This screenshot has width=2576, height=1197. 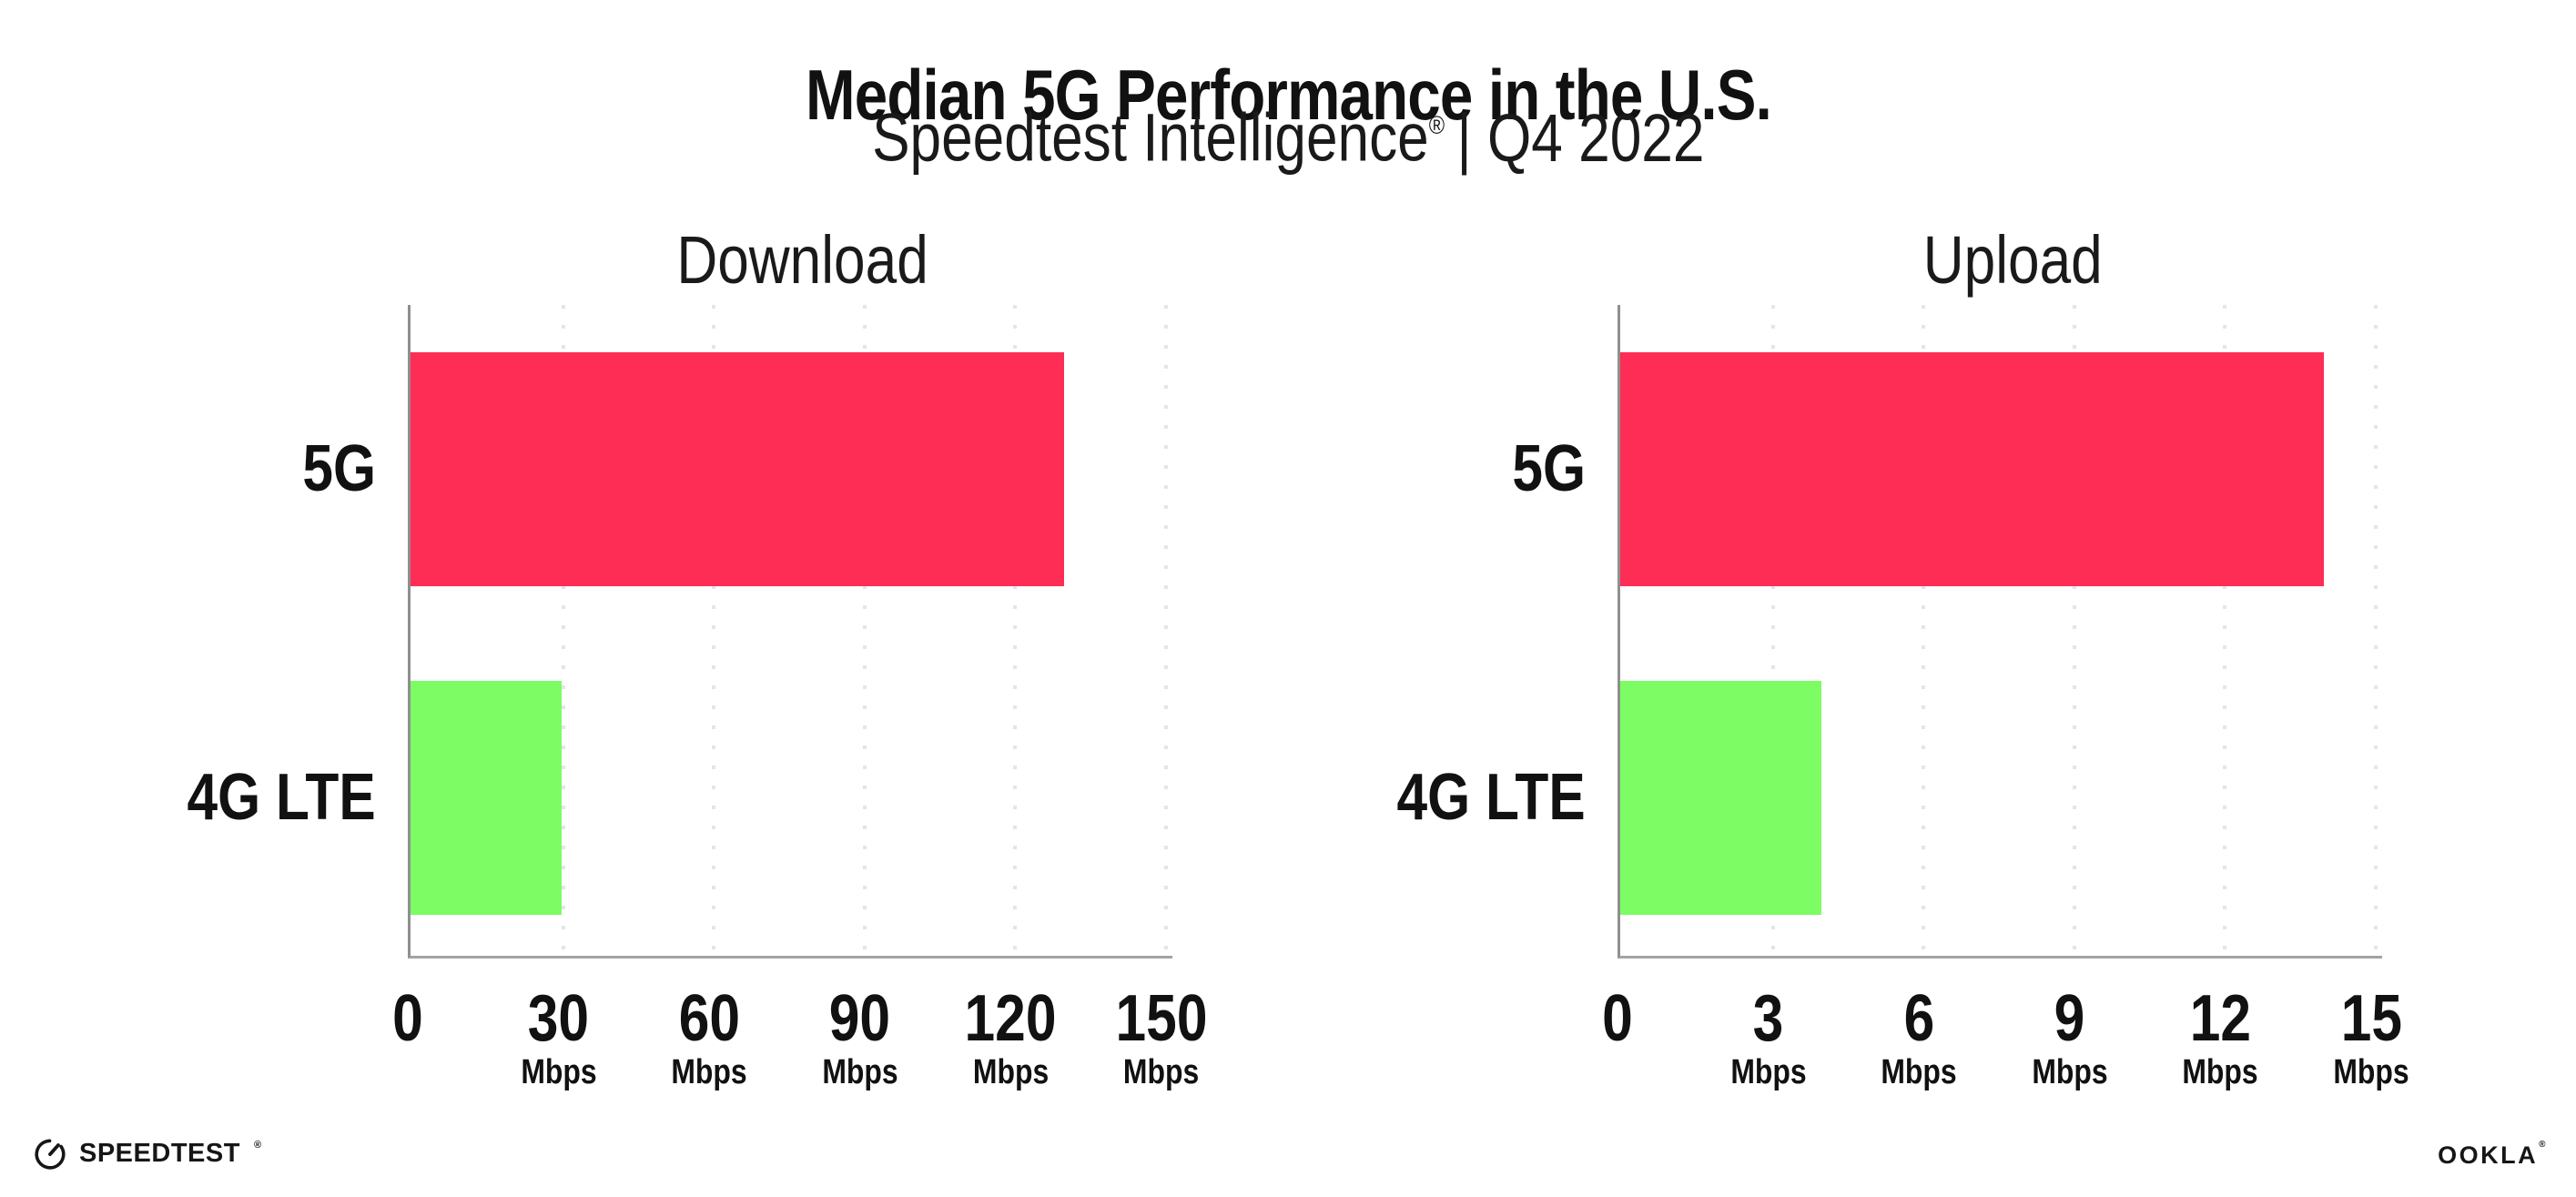 What do you see at coordinates (1768, 1018) in the screenshot?
I see `x-tick-value: 3` at bounding box center [1768, 1018].